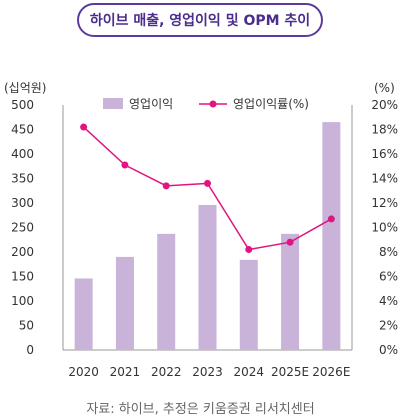  Describe the element at coordinates (200, 20) in the screenshot. I see `chart-title: 하이브 매출, 영업이익 및 OPM 추이` at that location.